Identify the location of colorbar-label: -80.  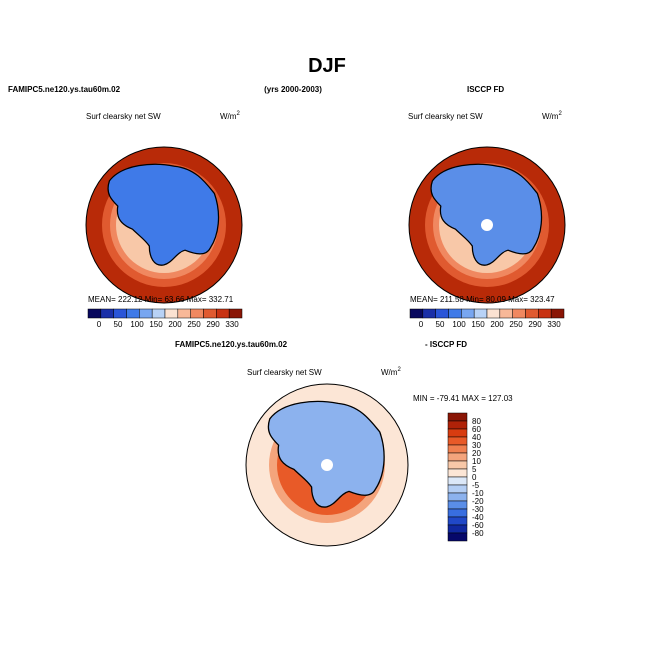
(478, 533).